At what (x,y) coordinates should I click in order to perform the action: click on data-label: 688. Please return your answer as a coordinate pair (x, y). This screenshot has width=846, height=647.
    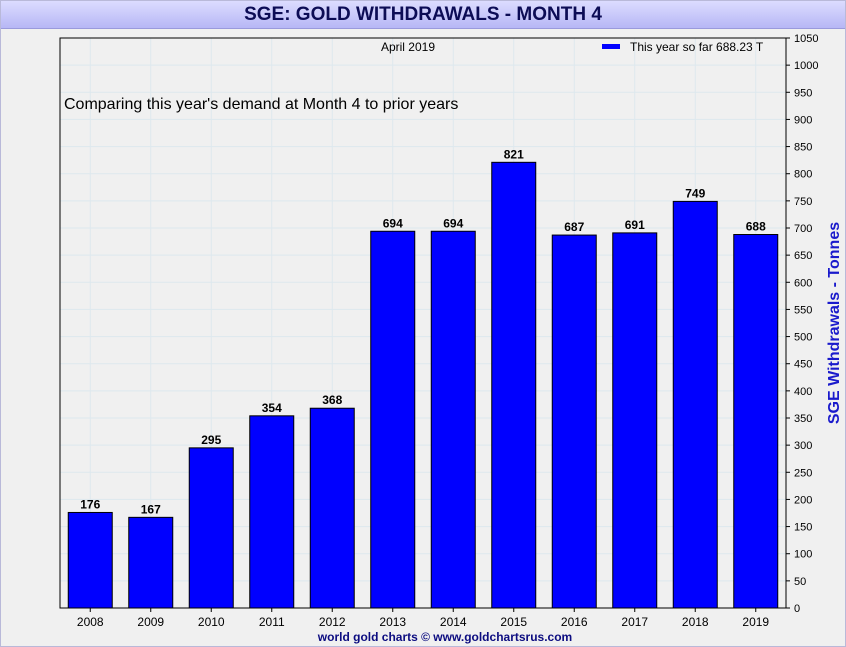
    Looking at the image, I should click on (756, 227).